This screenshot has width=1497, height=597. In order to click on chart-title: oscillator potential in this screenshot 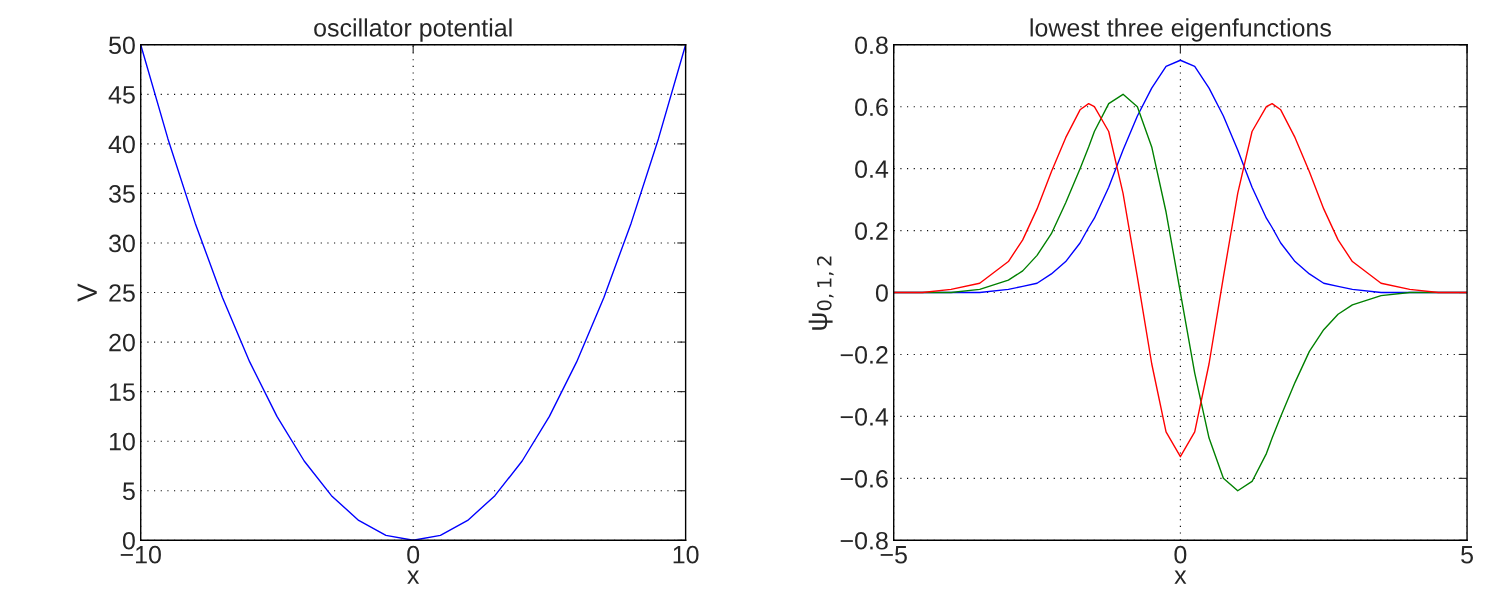, I will do `click(413, 30)`.